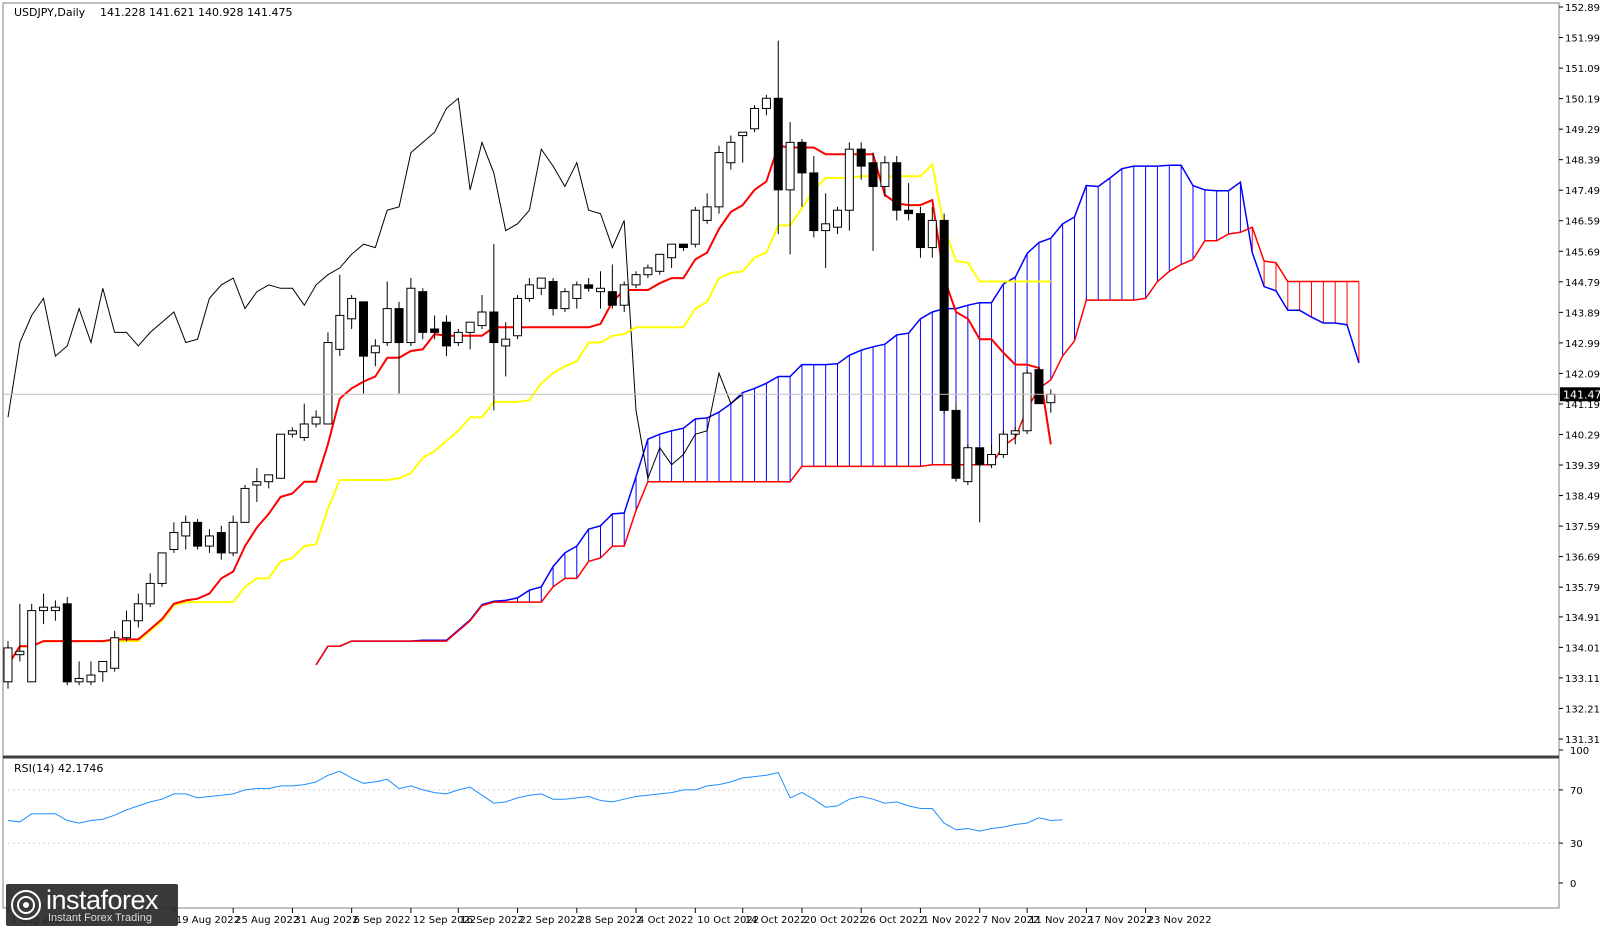 This screenshot has width=1600, height=932. Describe the element at coordinates (1582, 497) in the screenshot. I see `price-tick-label: 138.490` at that location.